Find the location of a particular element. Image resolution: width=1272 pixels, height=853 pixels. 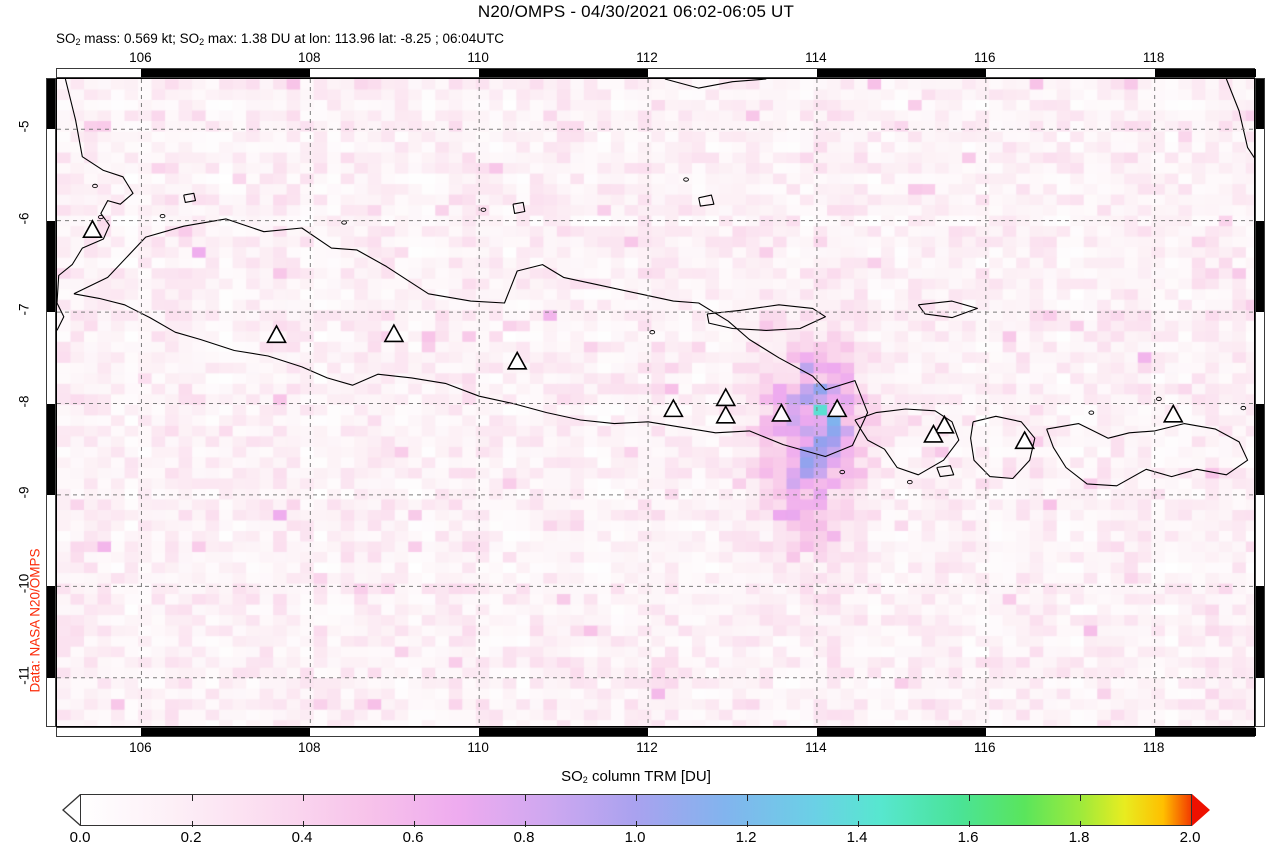

colorbar-gradient is located at coordinates (636, 810).